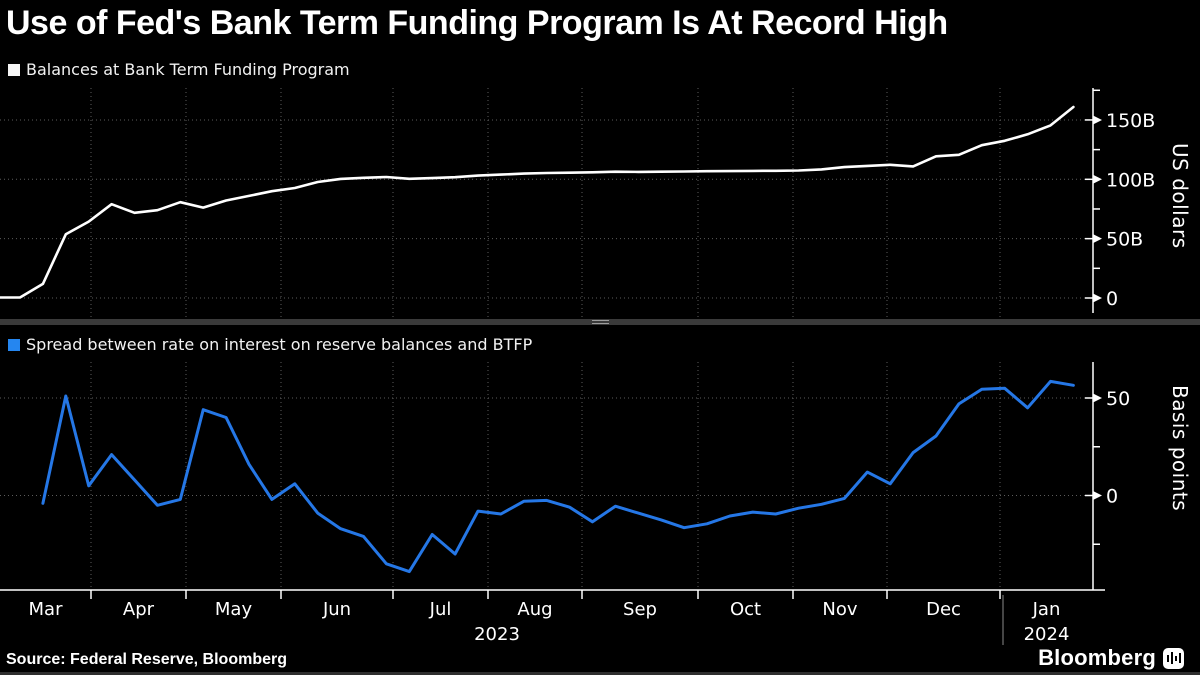  Describe the element at coordinates (1180, 448) in the screenshot. I see `y-axis-title-bottom: Basis points` at that location.